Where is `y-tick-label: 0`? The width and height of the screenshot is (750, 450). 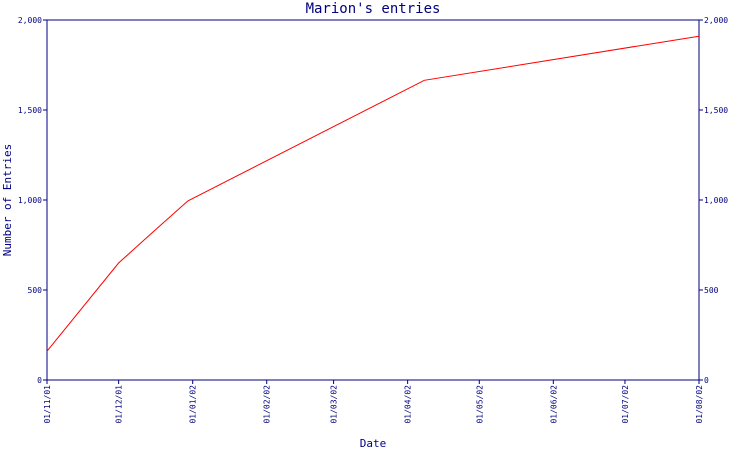
y-tick-label: 0 is located at coordinates (39, 380).